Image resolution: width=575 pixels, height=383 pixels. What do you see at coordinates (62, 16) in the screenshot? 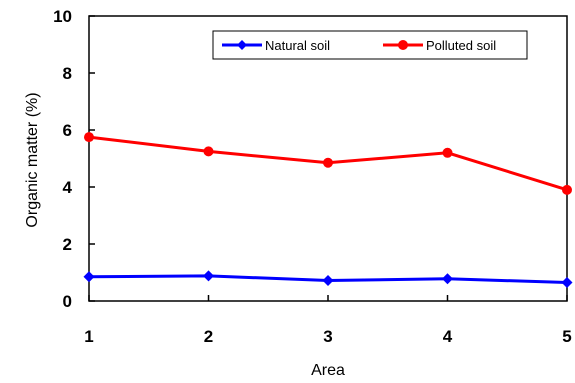
I see `y-tick-label: 10` at bounding box center [62, 16].